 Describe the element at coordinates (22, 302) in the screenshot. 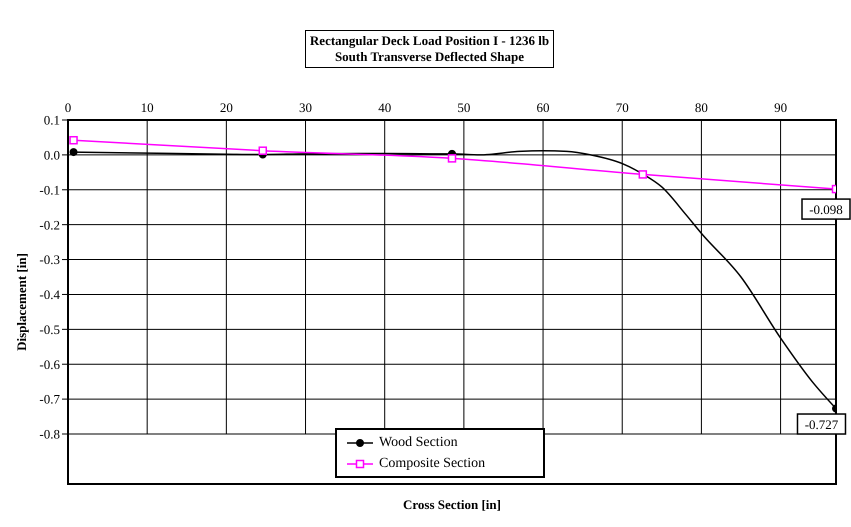

I see `y-axis-title: Displacement [in]` at that location.